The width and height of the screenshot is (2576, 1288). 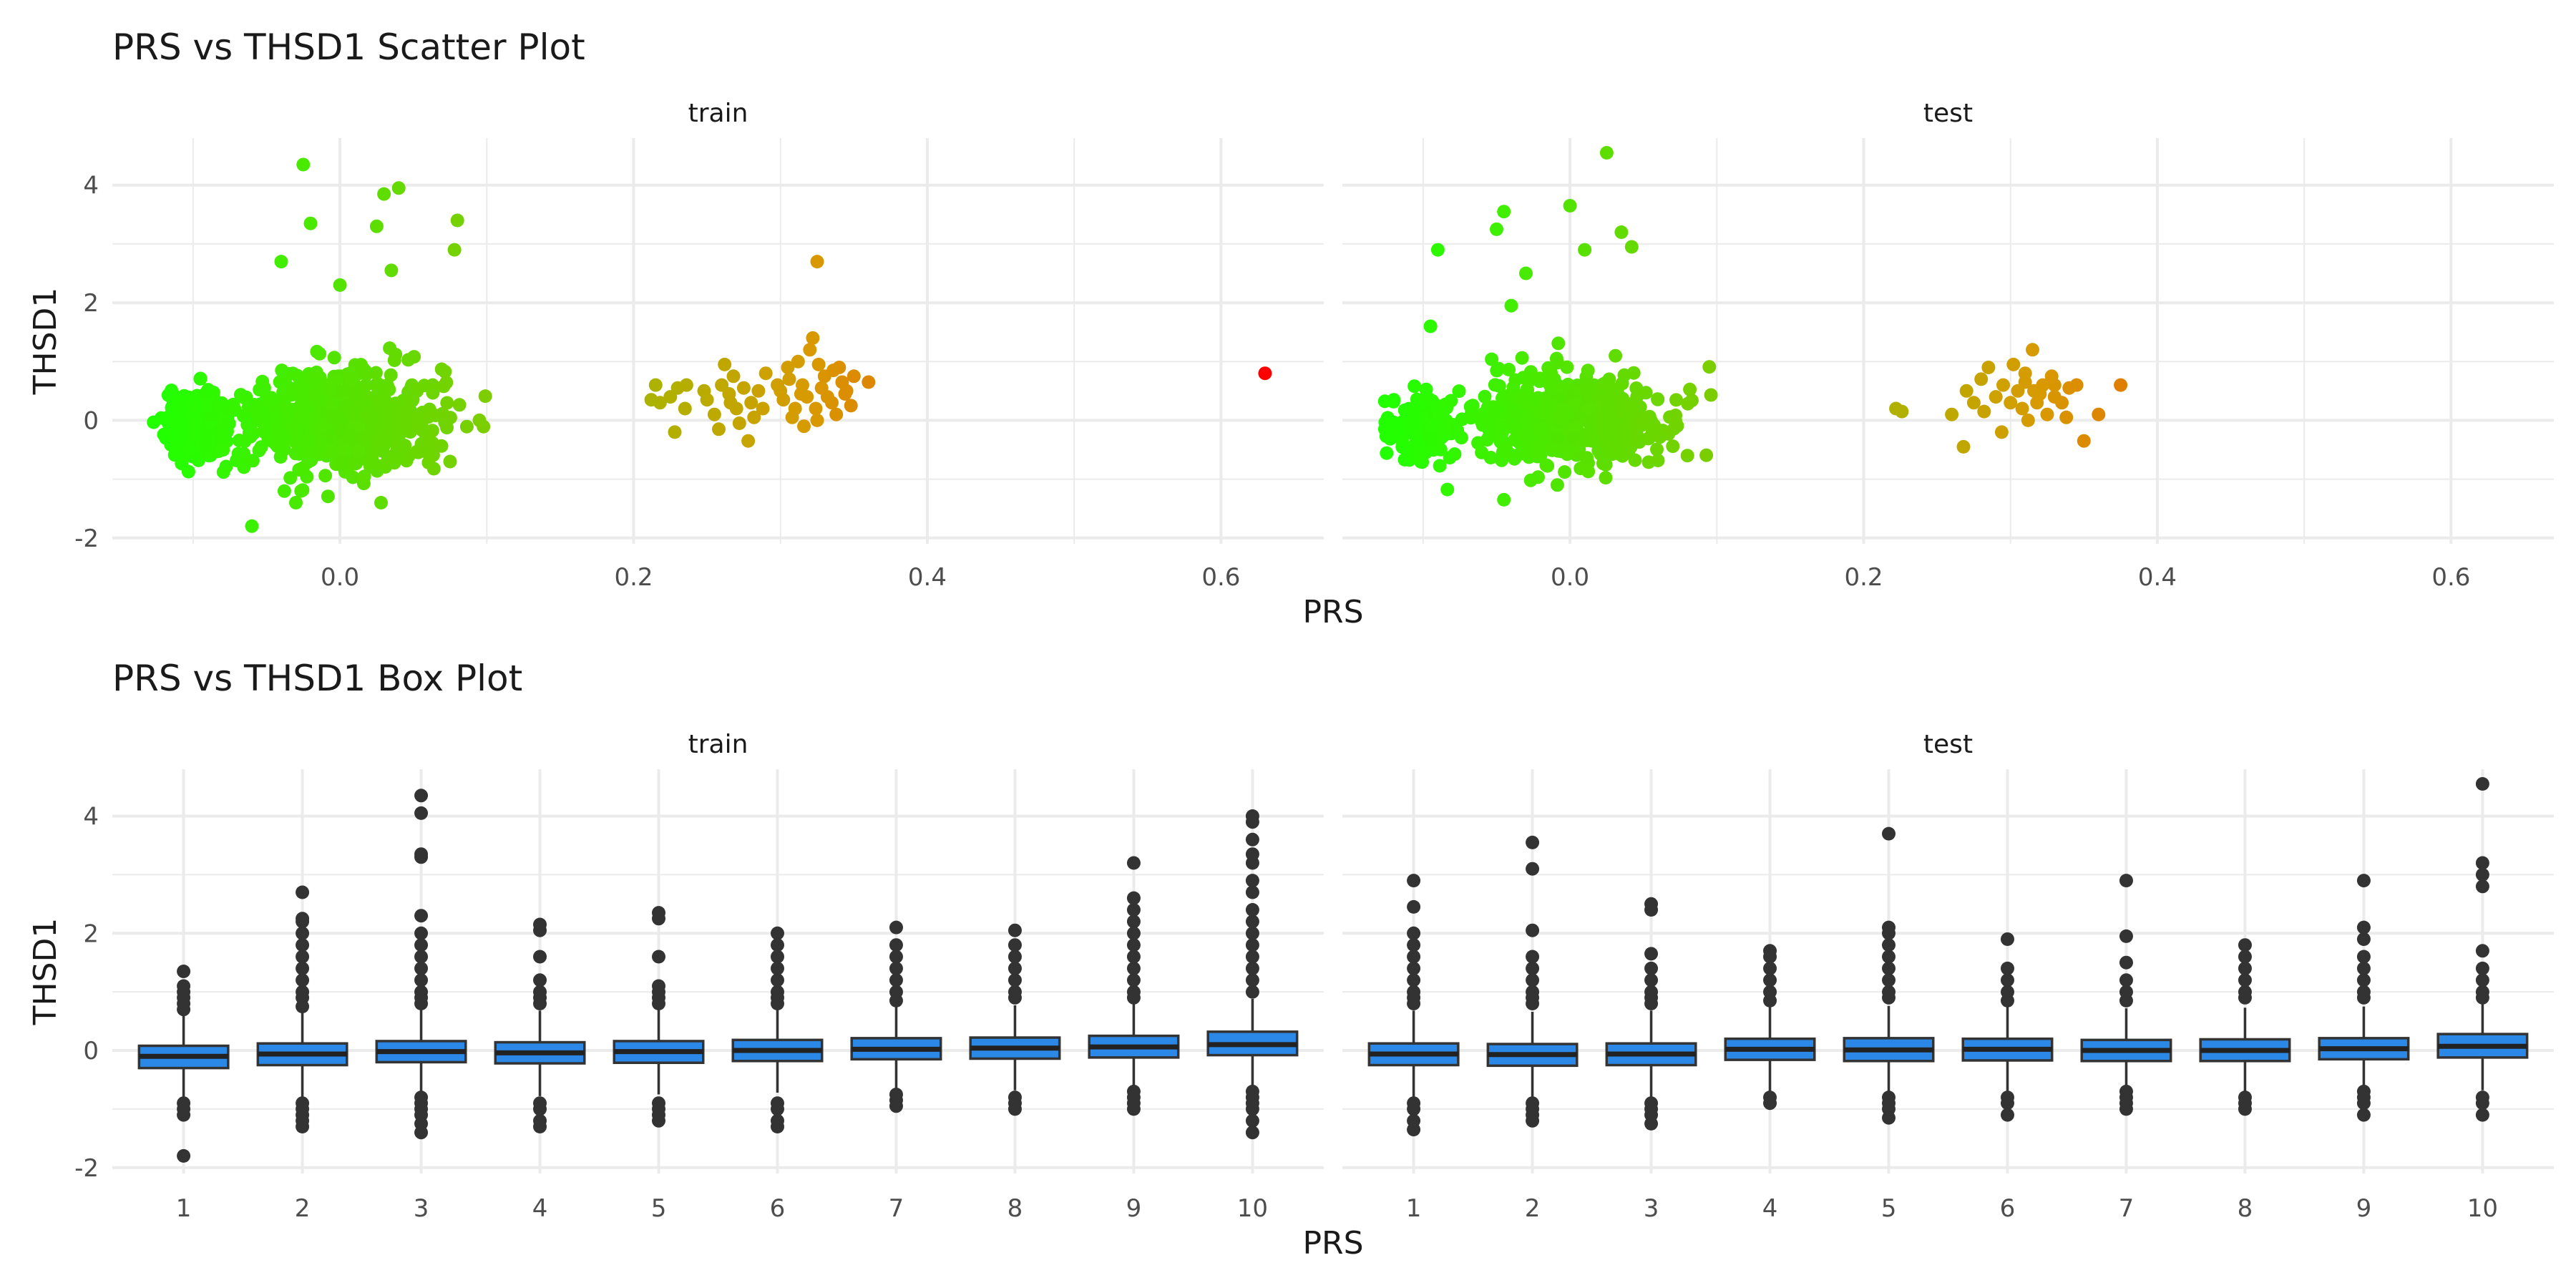 I want to click on scatter-points, so click(x=1752, y=326).